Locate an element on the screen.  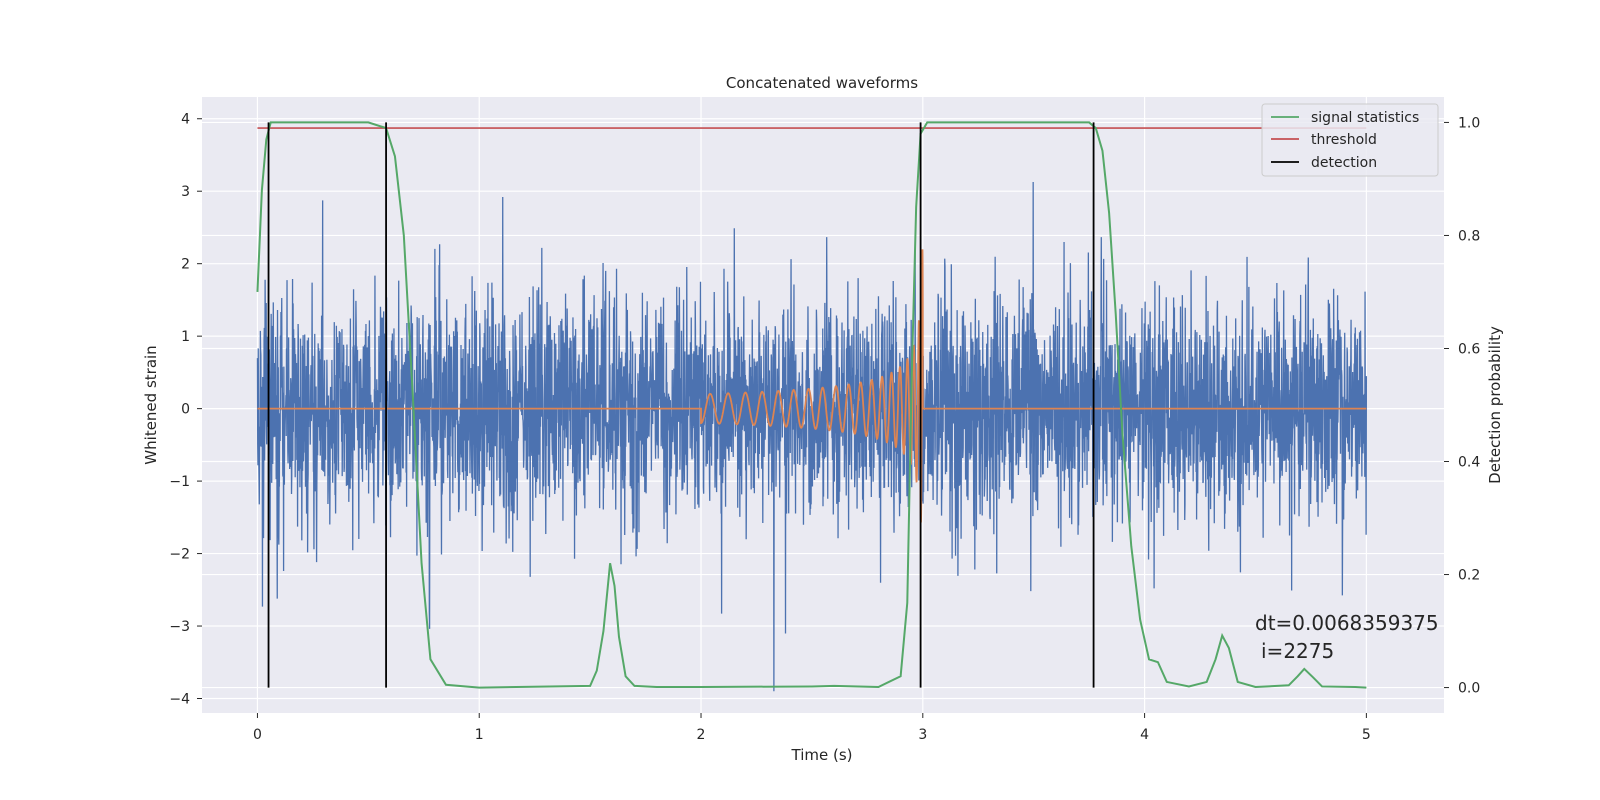
y-tick-label: 3 is located at coordinates (185, 192).